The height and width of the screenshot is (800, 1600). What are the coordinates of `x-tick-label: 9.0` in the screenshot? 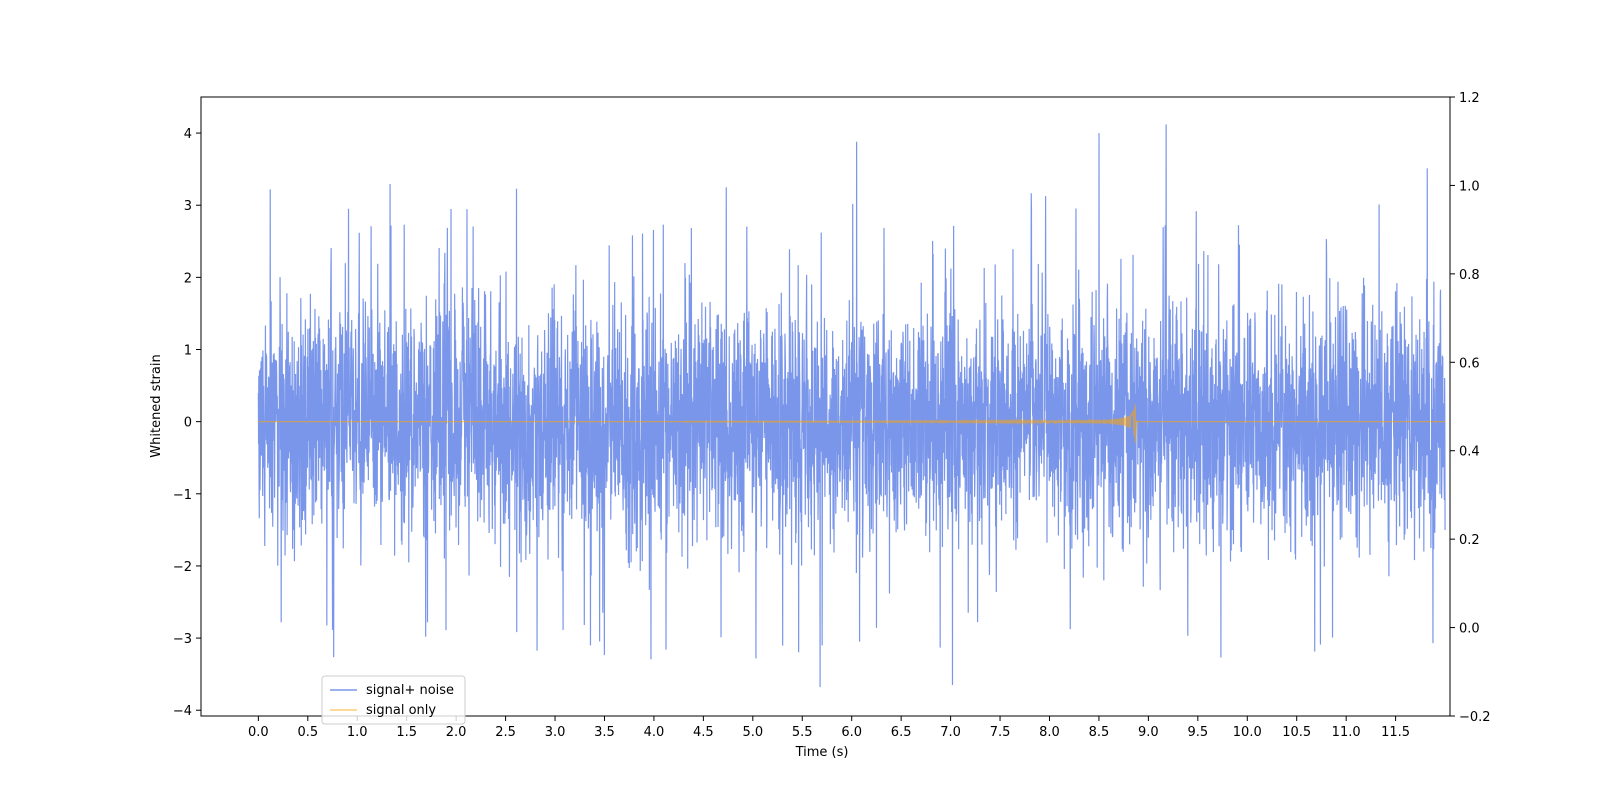 It's located at (1148, 732).